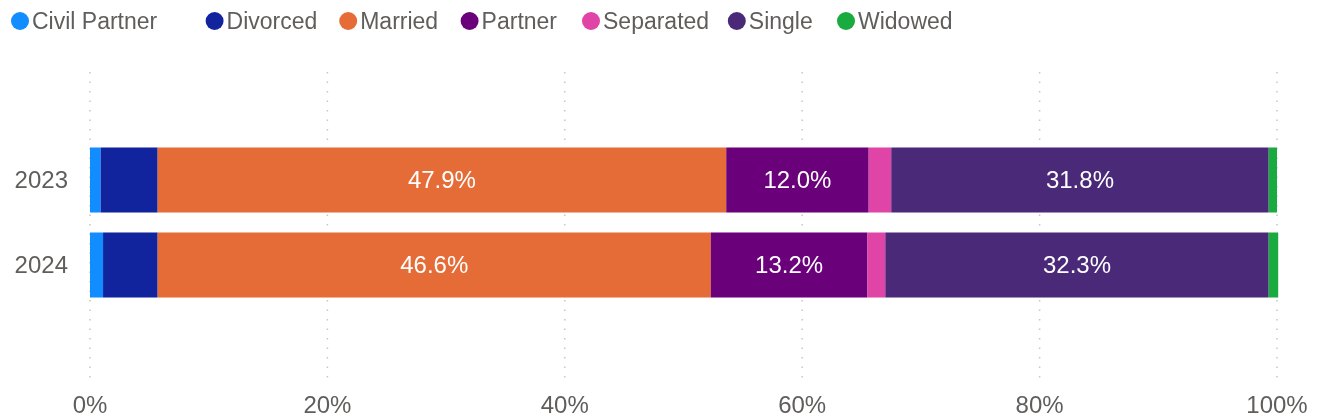 This screenshot has width=1324, height=416. I want to click on x-tick-label: 20%, so click(327, 403).